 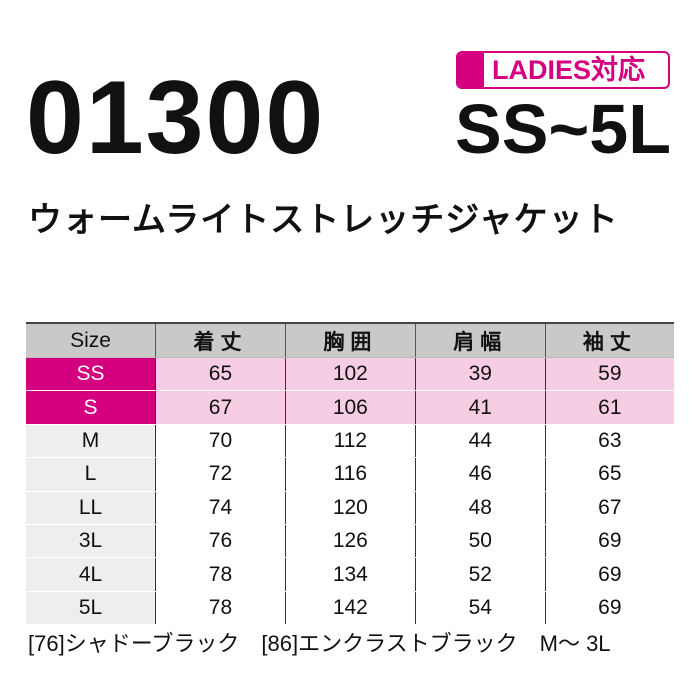 What do you see at coordinates (91, 407) in the screenshot?
I see `size-cell: S` at bounding box center [91, 407].